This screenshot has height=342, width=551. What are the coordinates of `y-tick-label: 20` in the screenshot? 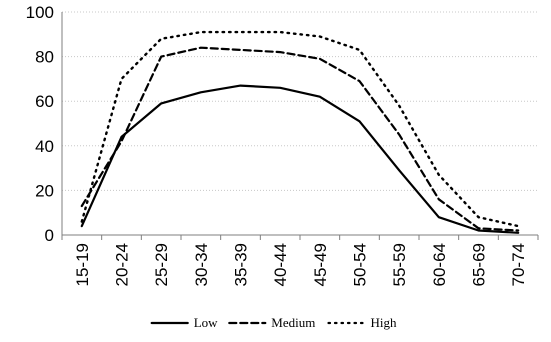 It's located at (44, 190).